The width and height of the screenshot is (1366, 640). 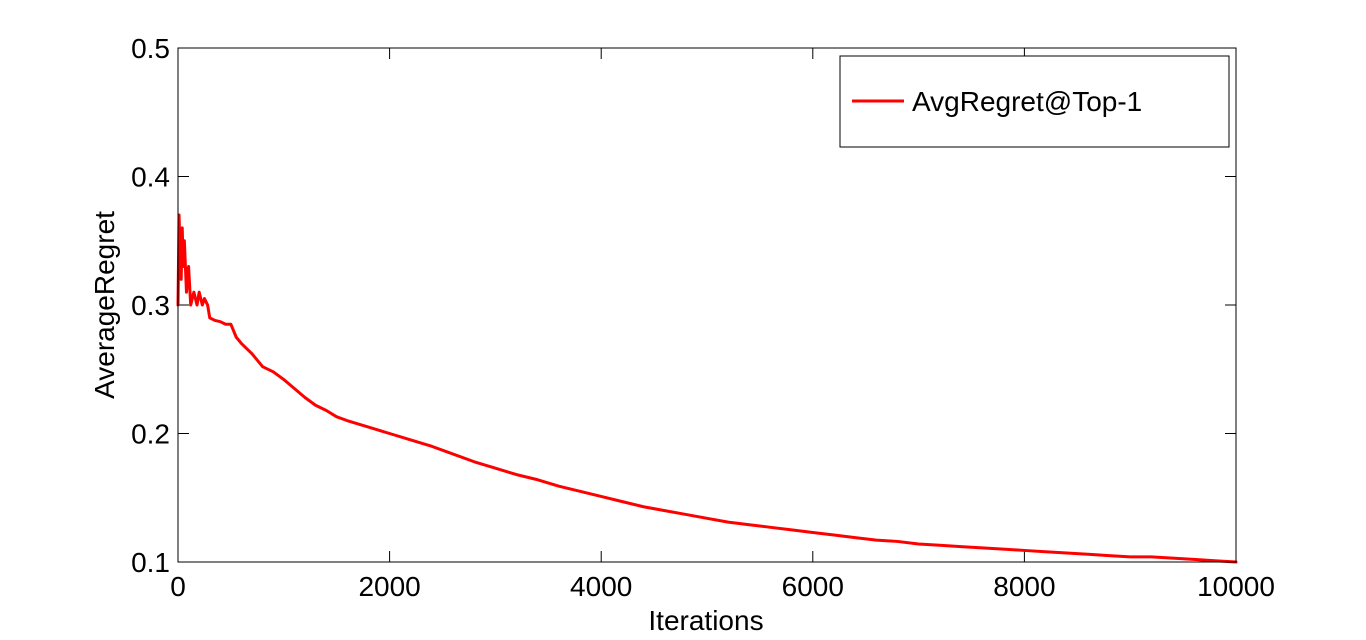 I want to click on legend: AvgRegret@Top-1, so click(x=1034, y=101).